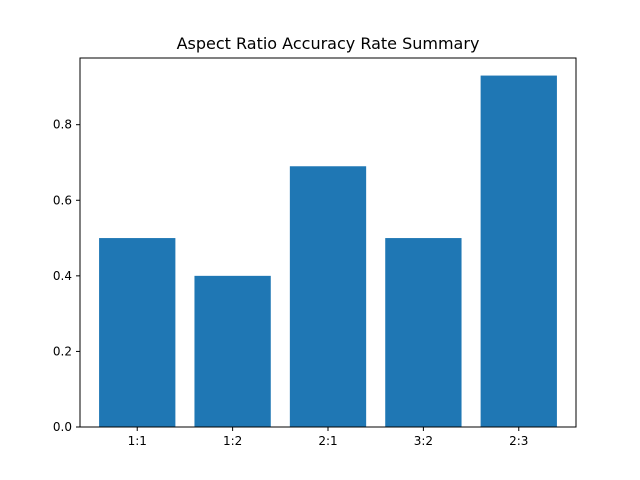  Describe the element at coordinates (327, 441) in the screenshot. I see `x-tick-label: 2:1` at that location.